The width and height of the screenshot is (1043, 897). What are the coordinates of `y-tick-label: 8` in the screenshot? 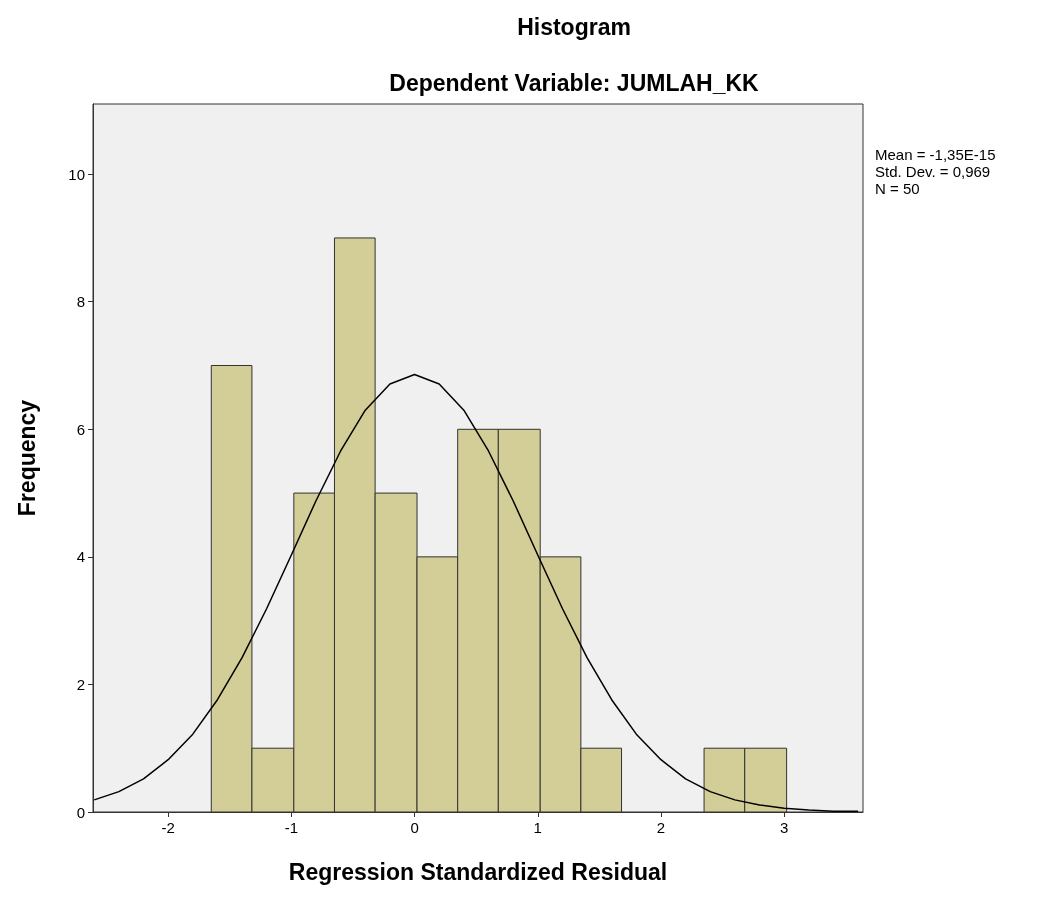 It's located at (80, 302).